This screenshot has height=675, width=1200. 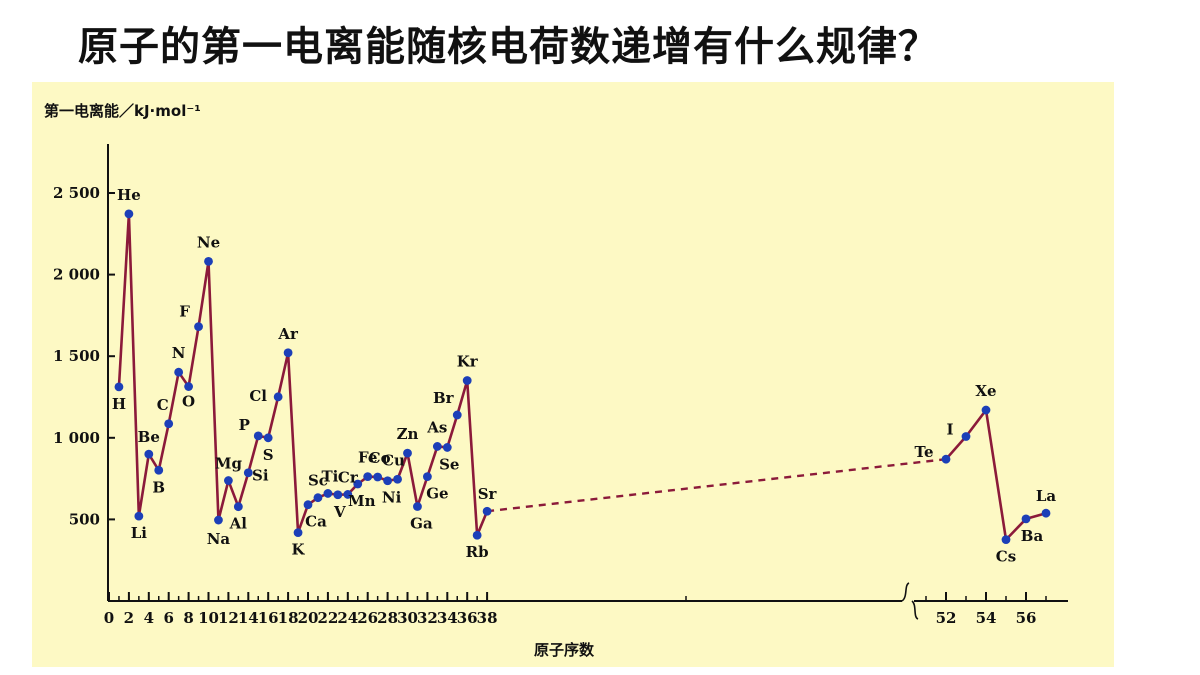 What do you see at coordinates (487, 618) in the screenshot?
I see `x-tick-label: 38` at bounding box center [487, 618].